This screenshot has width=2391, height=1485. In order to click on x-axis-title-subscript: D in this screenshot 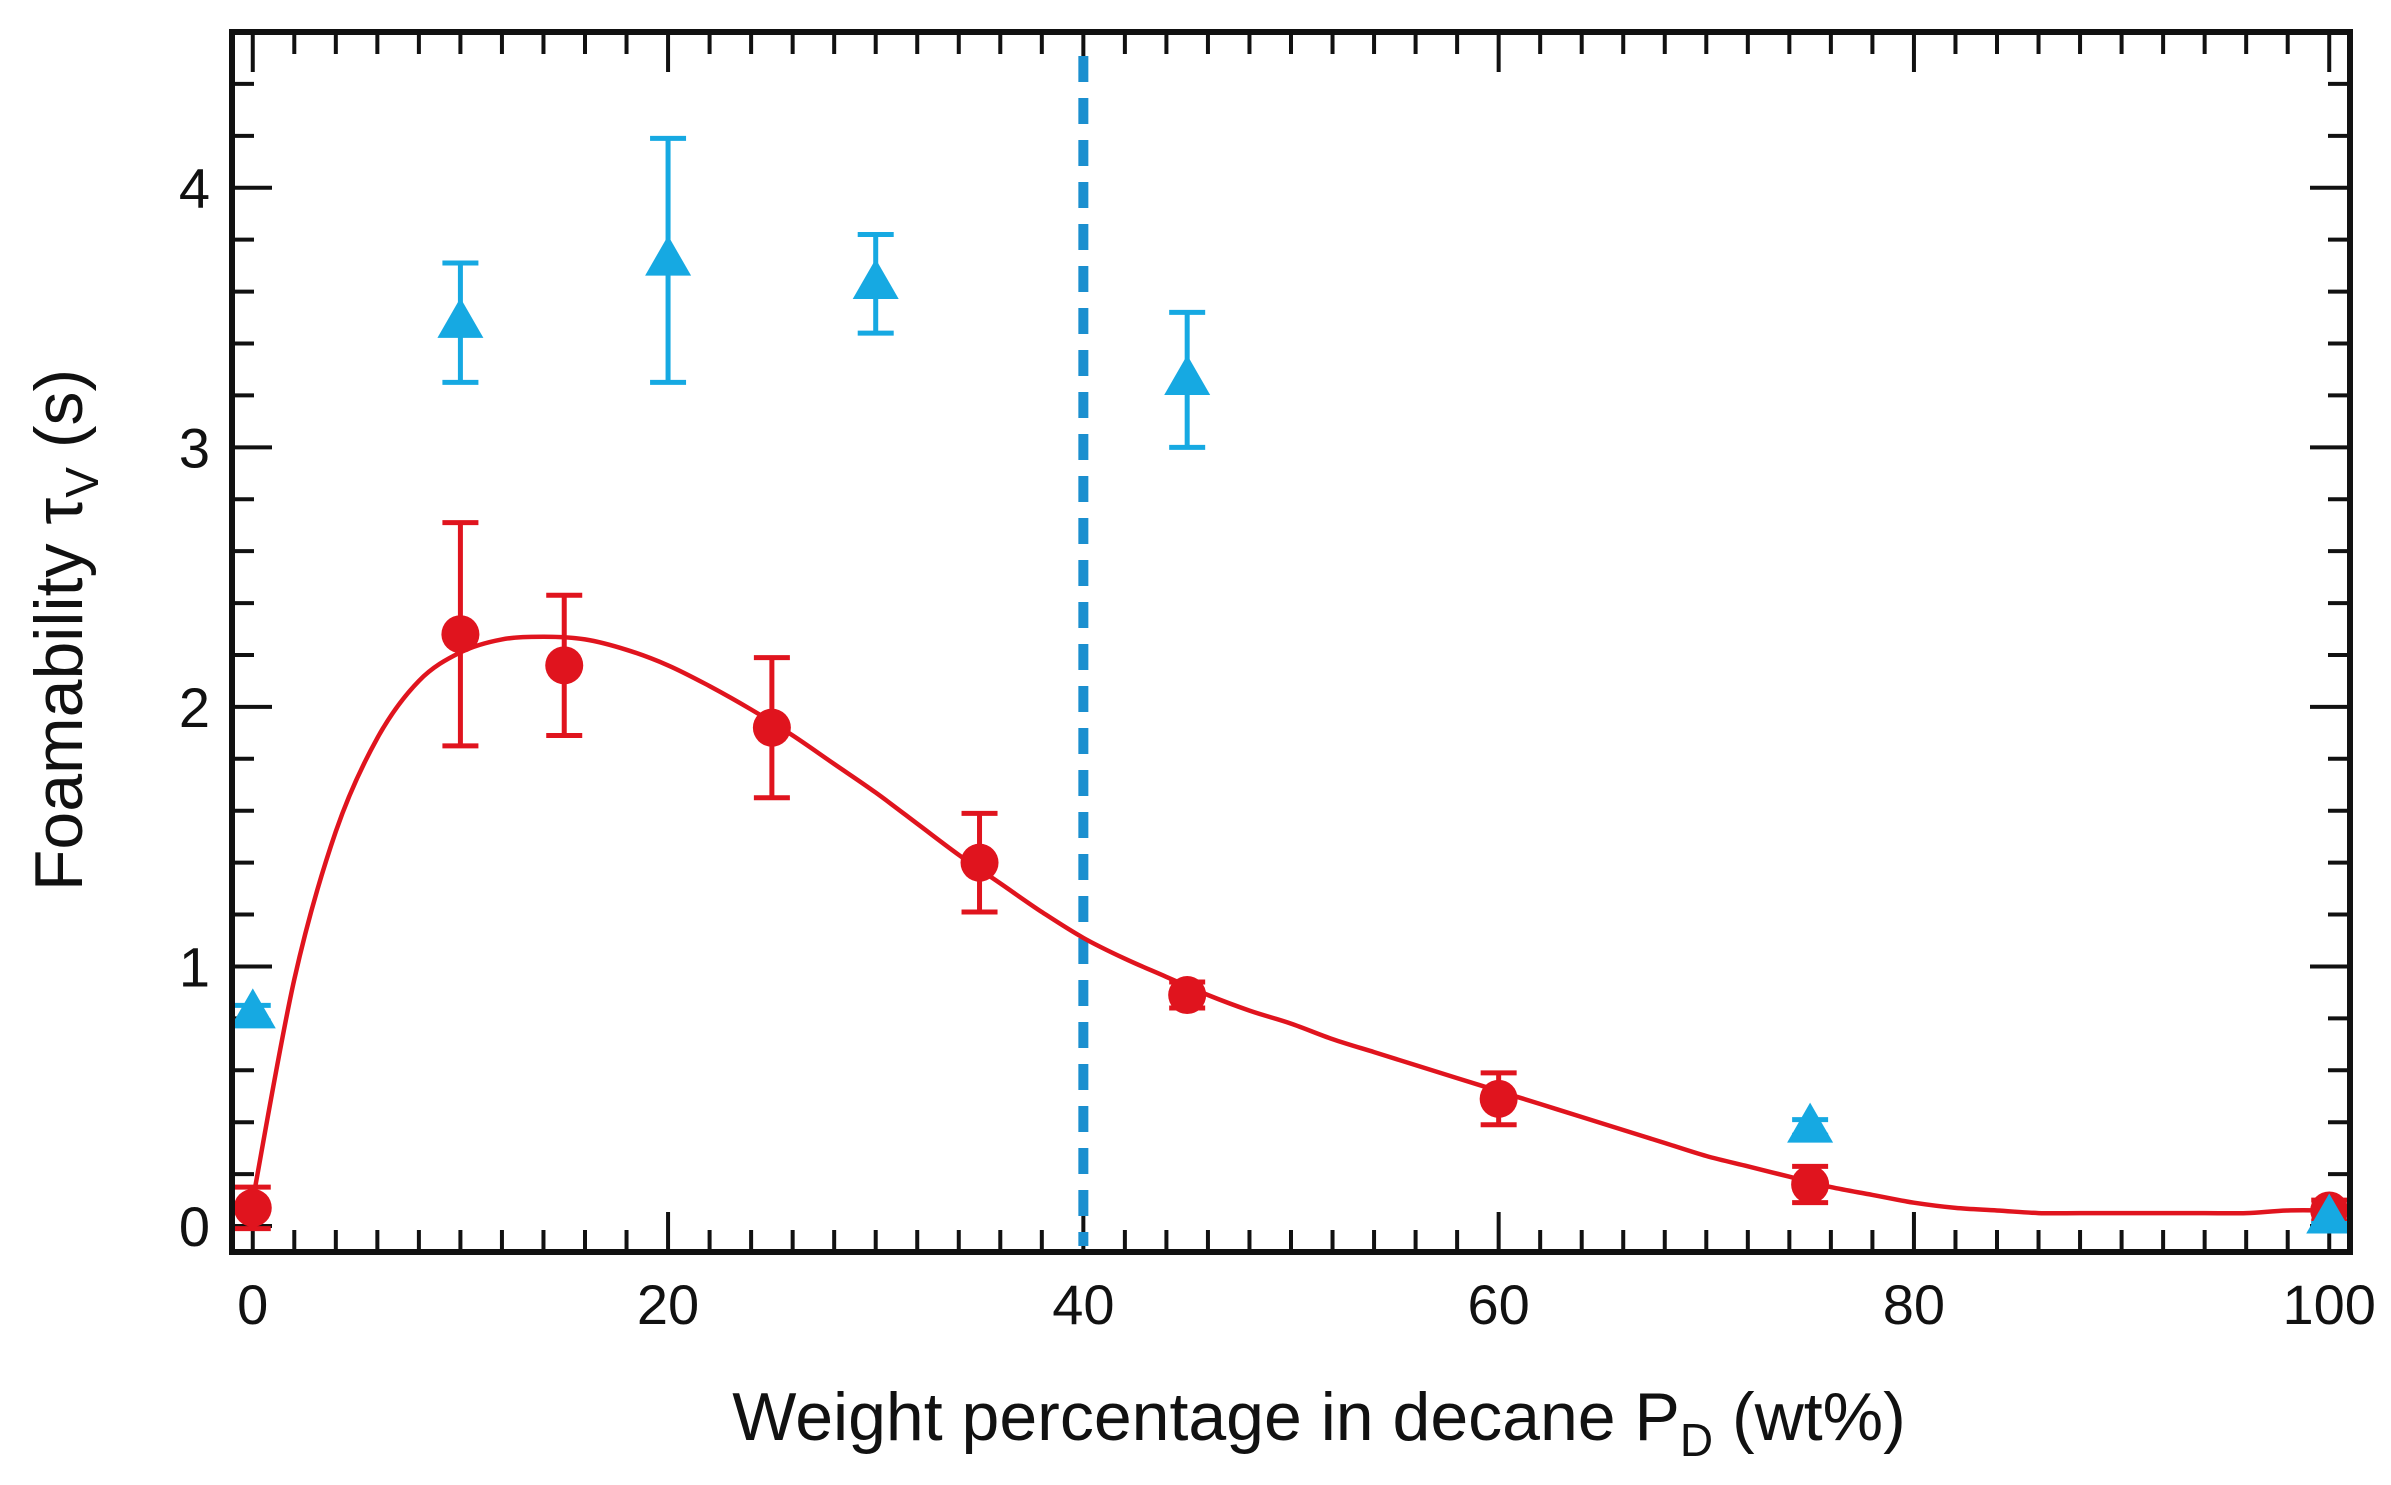, I will do `click(1696, 1440)`.